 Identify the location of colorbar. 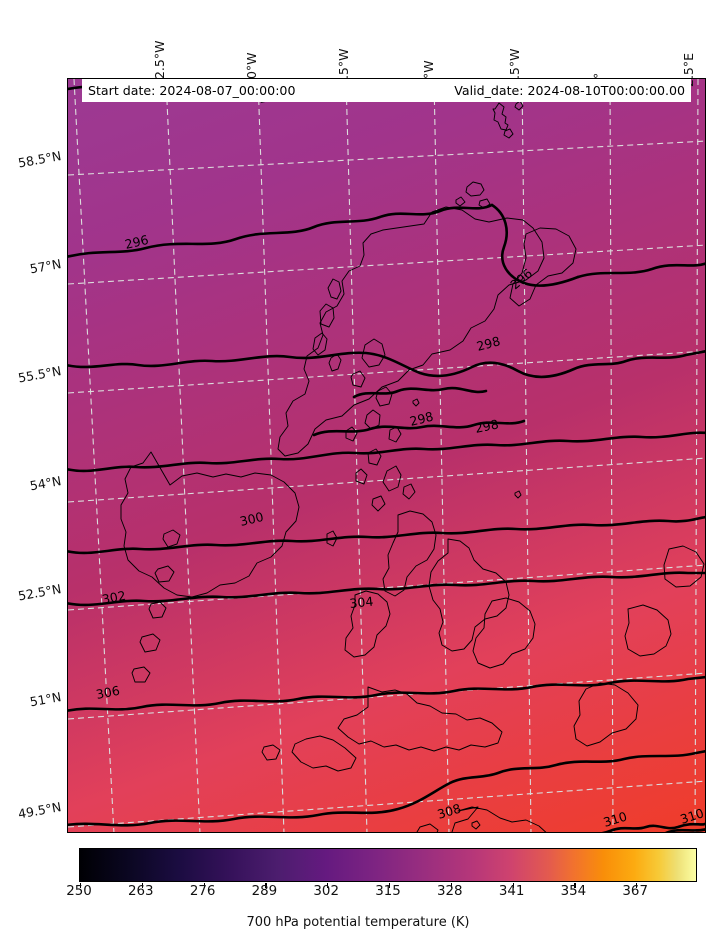
(388, 868).